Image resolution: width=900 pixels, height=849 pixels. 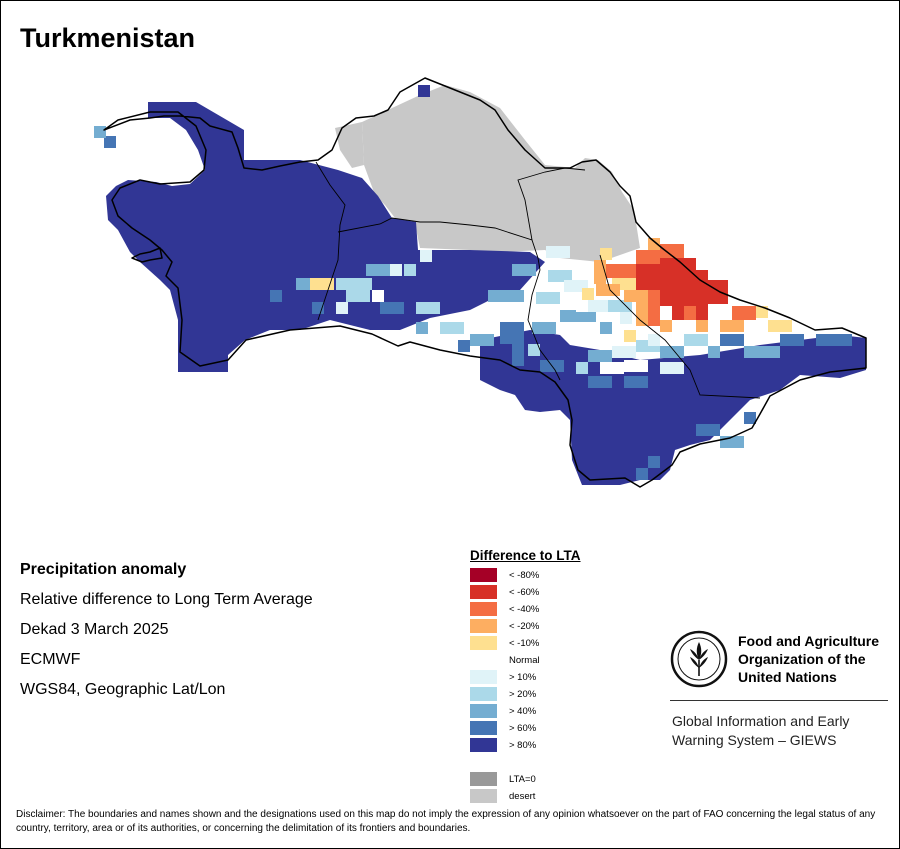 What do you see at coordinates (555, 575) in the screenshot?
I see `legend-item: < -80%` at bounding box center [555, 575].